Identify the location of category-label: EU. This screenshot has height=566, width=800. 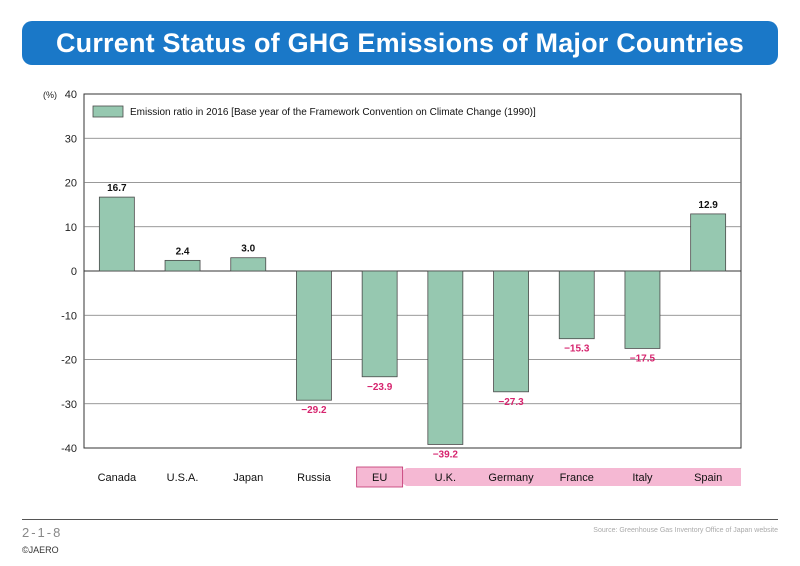
(379, 478).